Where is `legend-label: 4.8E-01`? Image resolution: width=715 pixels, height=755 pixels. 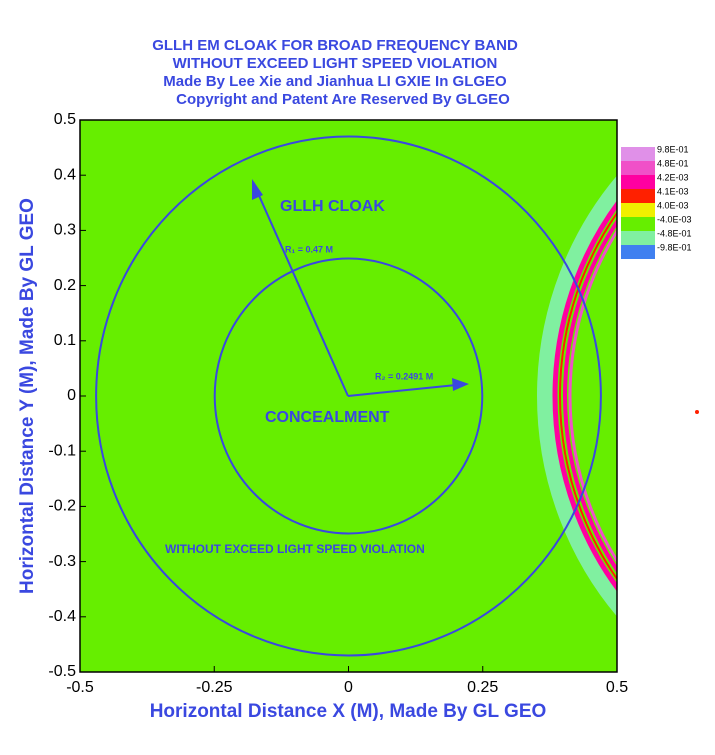
legend-label: 4.8E-01 is located at coordinates (673, 163).